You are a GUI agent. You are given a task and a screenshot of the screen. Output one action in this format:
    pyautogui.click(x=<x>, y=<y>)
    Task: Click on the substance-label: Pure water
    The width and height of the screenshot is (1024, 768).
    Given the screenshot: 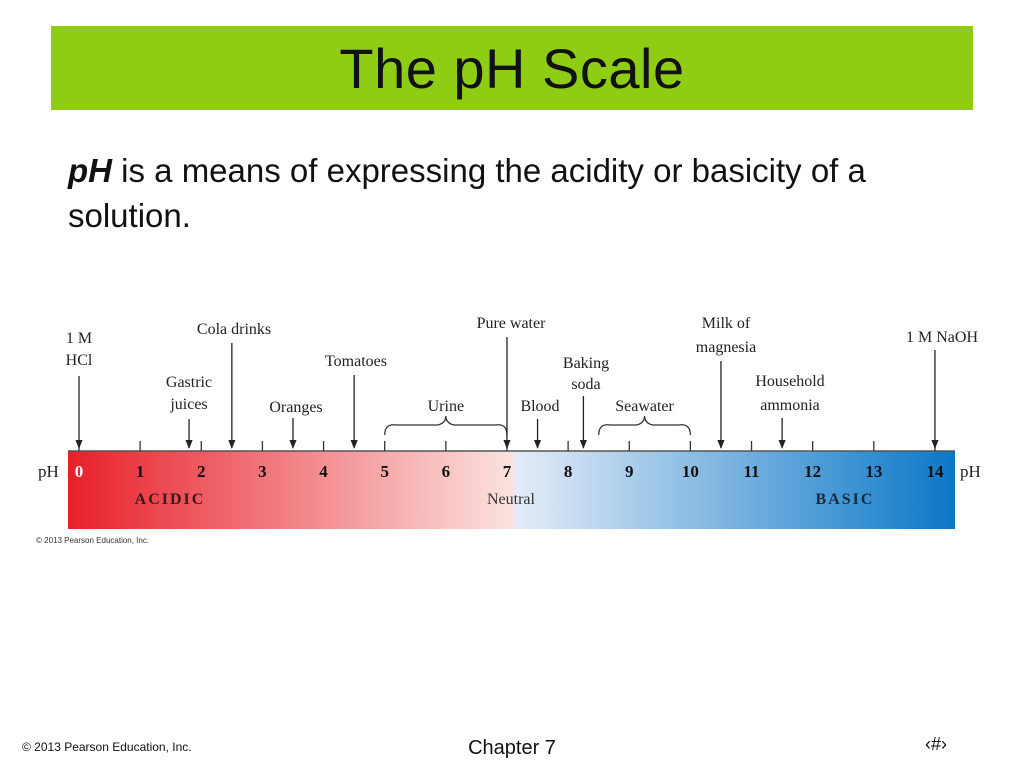 What is the action you would take?
    pyautogui.click(x=512, y=323)
    